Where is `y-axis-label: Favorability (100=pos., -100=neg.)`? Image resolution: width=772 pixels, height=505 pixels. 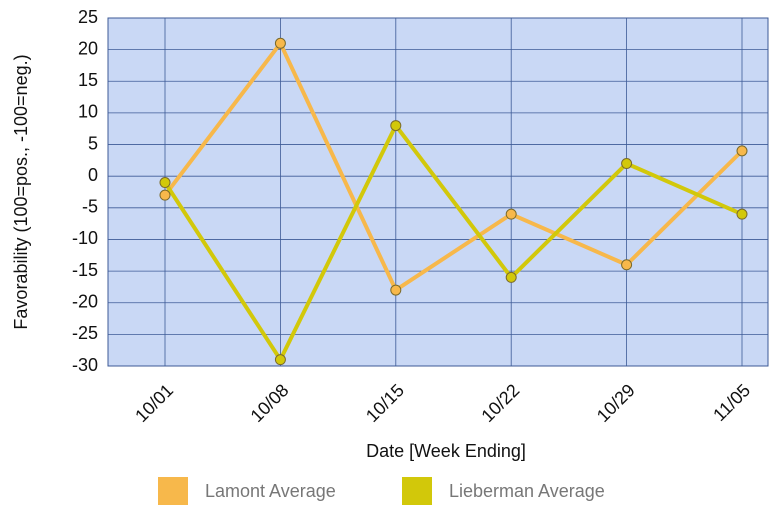 y-axis-label: Favorability (100=pos., -100=neg.) is located at coordinates (21, 191).